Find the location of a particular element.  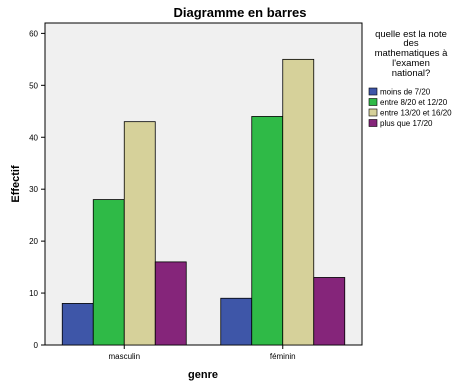

y-tick-label: 0 is located at coordinates (36, 345).